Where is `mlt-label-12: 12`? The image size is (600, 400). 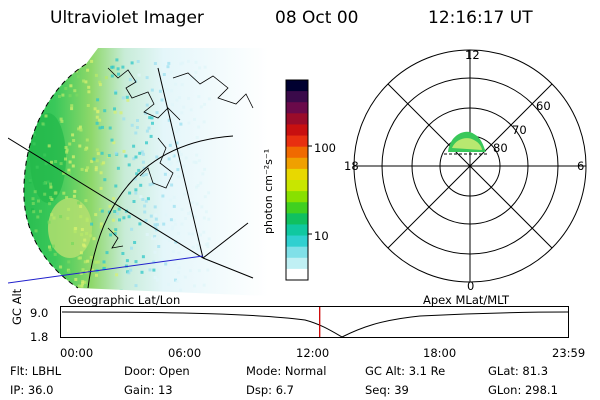
mlt-label-12: 12 is located at coordinates (472, 55).